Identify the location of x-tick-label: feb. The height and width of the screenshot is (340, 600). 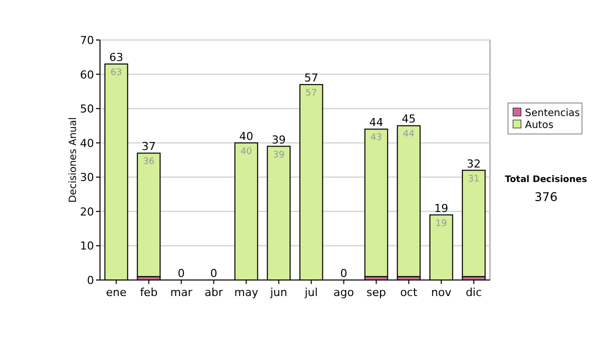
(149, 292).